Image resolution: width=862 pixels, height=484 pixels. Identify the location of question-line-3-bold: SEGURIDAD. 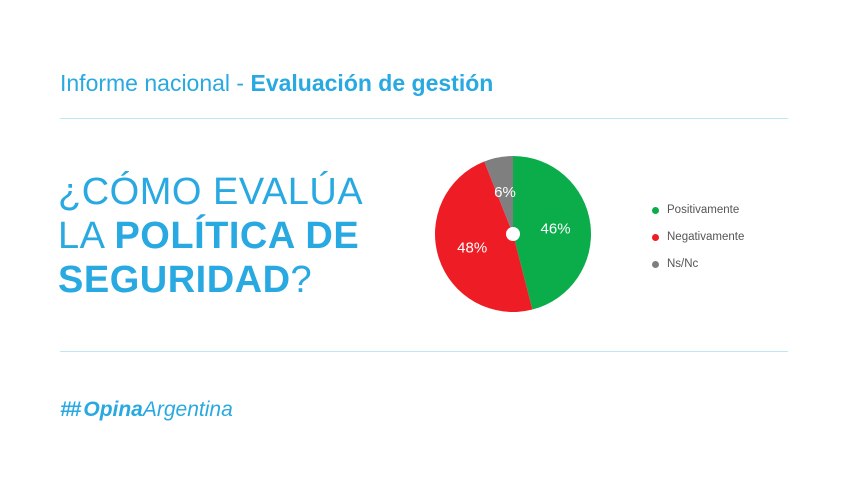
(174, 280).